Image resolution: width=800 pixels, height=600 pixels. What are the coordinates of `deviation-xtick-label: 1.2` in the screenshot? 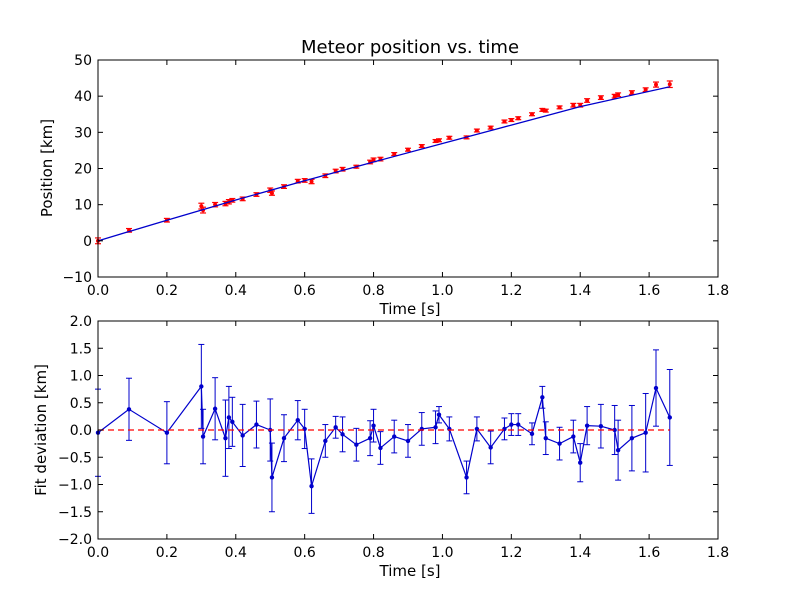 It's located at (511, 553).